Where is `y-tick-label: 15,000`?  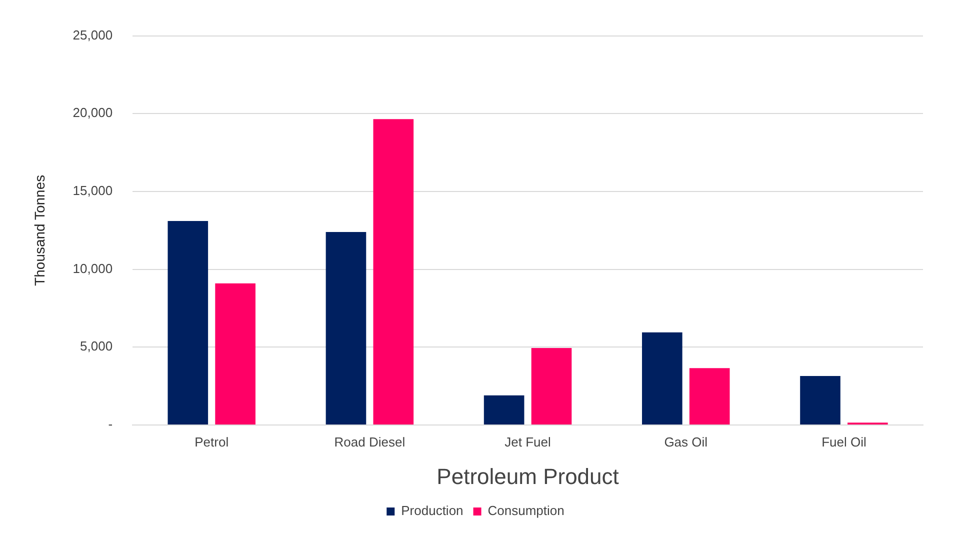
y-tick-label: 15,000 is located at coordinates (92, 190).